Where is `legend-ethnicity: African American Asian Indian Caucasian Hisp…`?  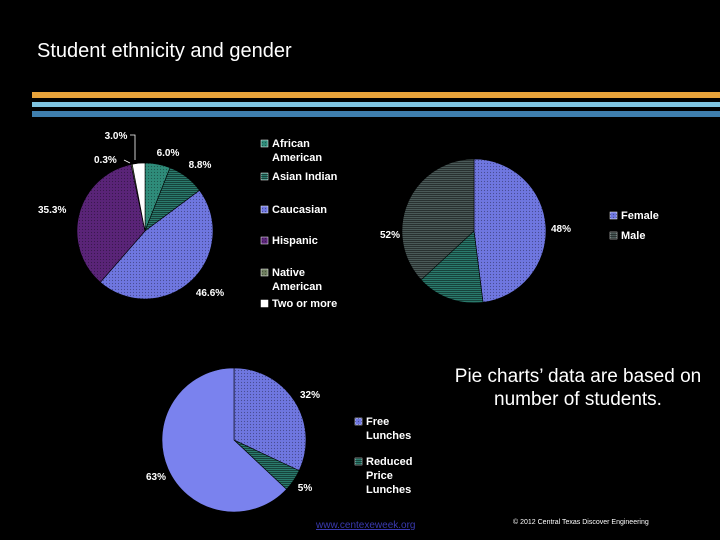
legend-ethnicity: African American Asian Indian Caucasian Hisp… is located at coordinates (299, 224).